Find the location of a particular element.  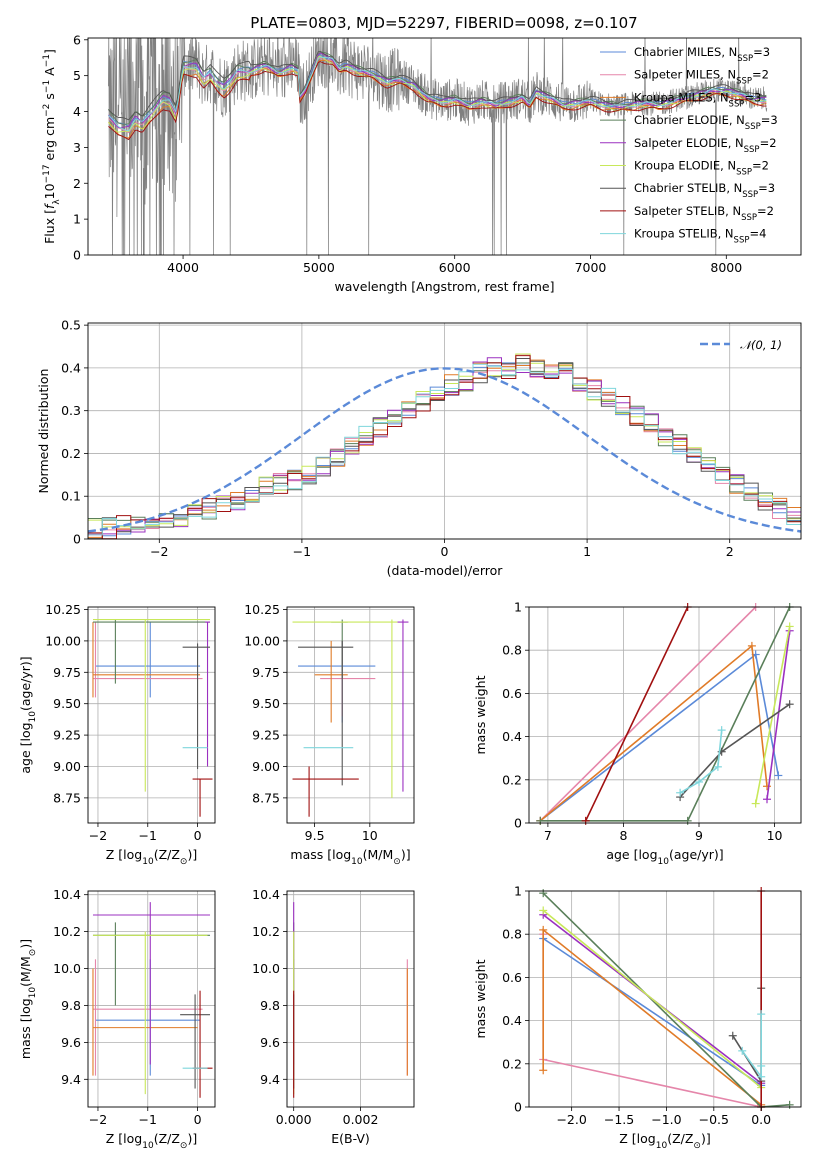

y-tick-label: 2 is located at coordinates (77, 183).